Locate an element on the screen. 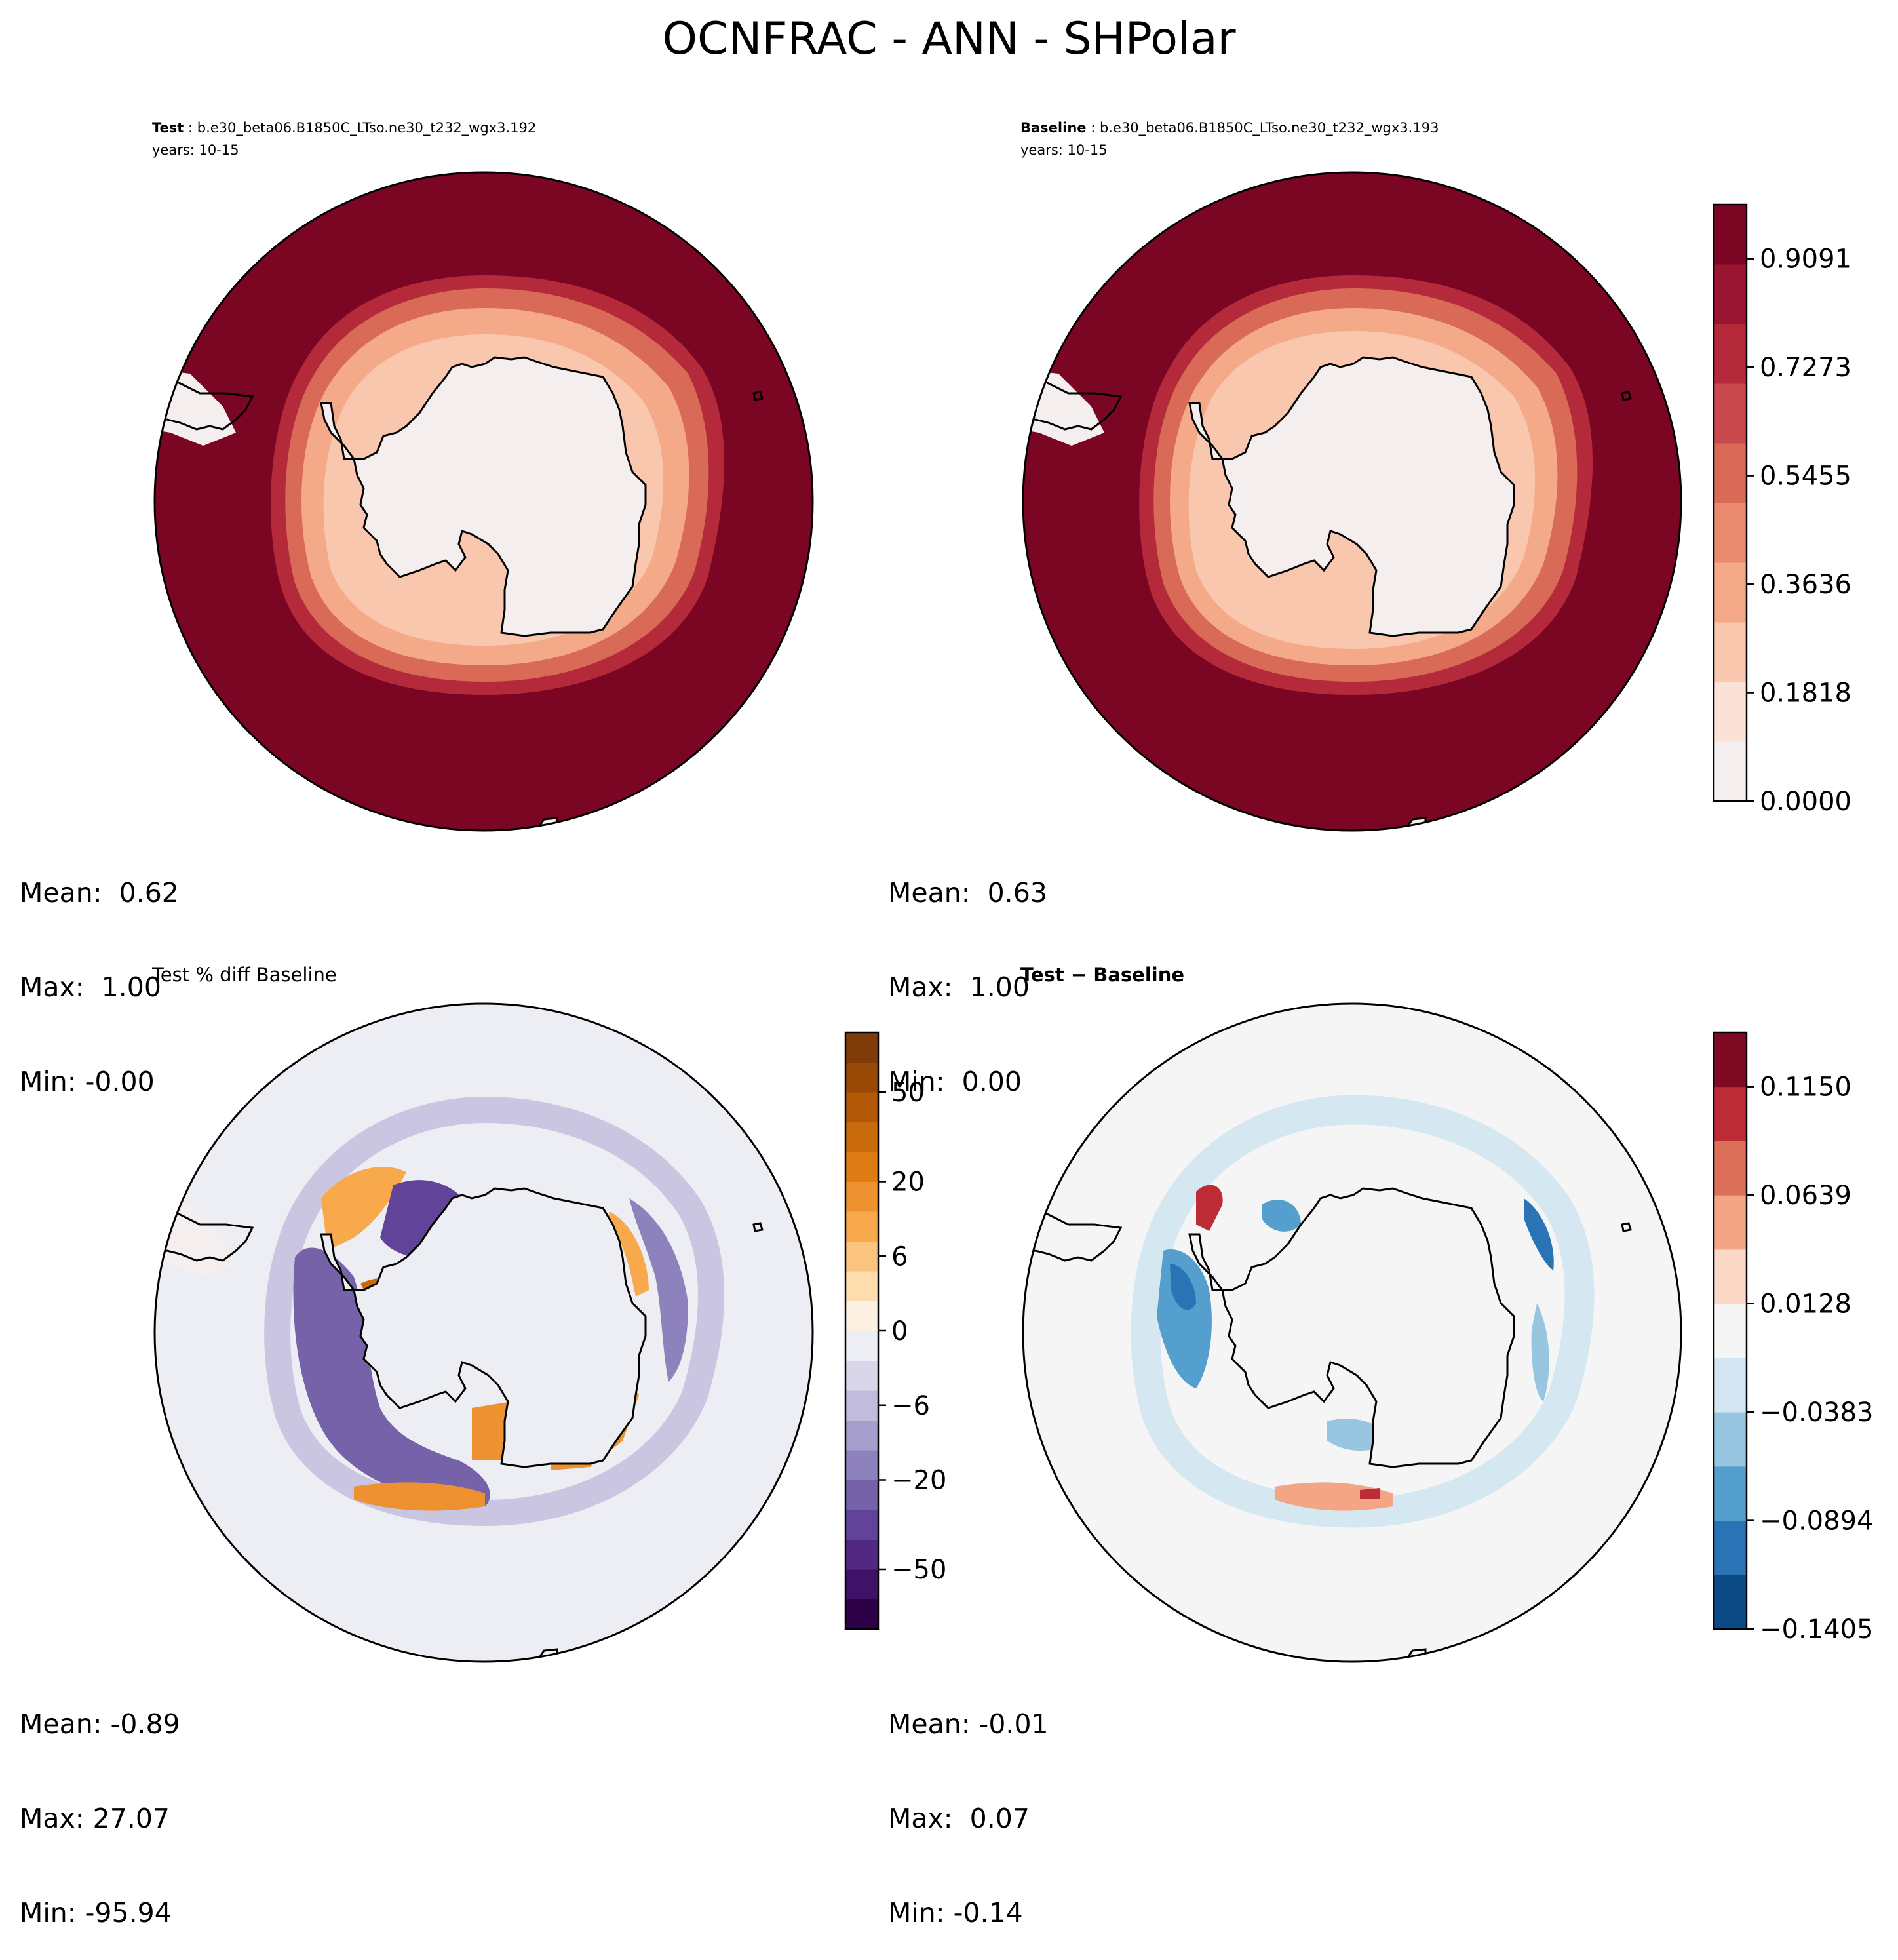 The image size is (1898, 1960). diff-colorbar-tick-label: −0.1405 is located at coordinates (1816, 1630).